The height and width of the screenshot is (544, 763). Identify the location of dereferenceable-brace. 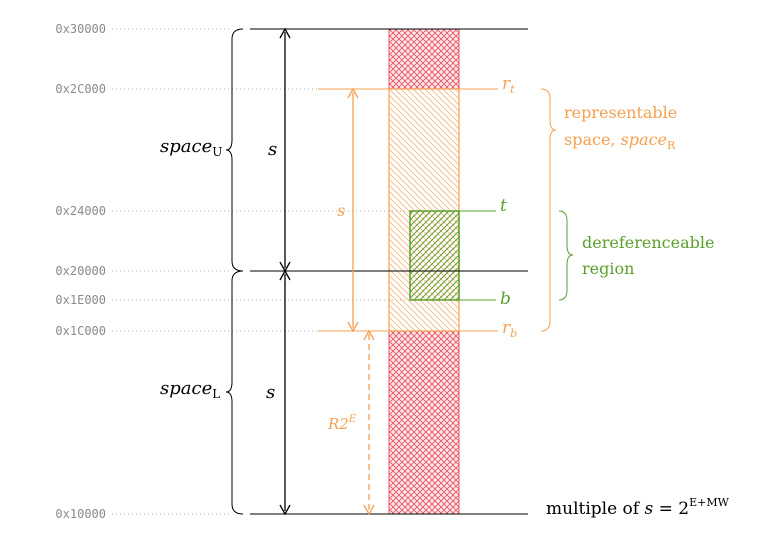
(566, 255).